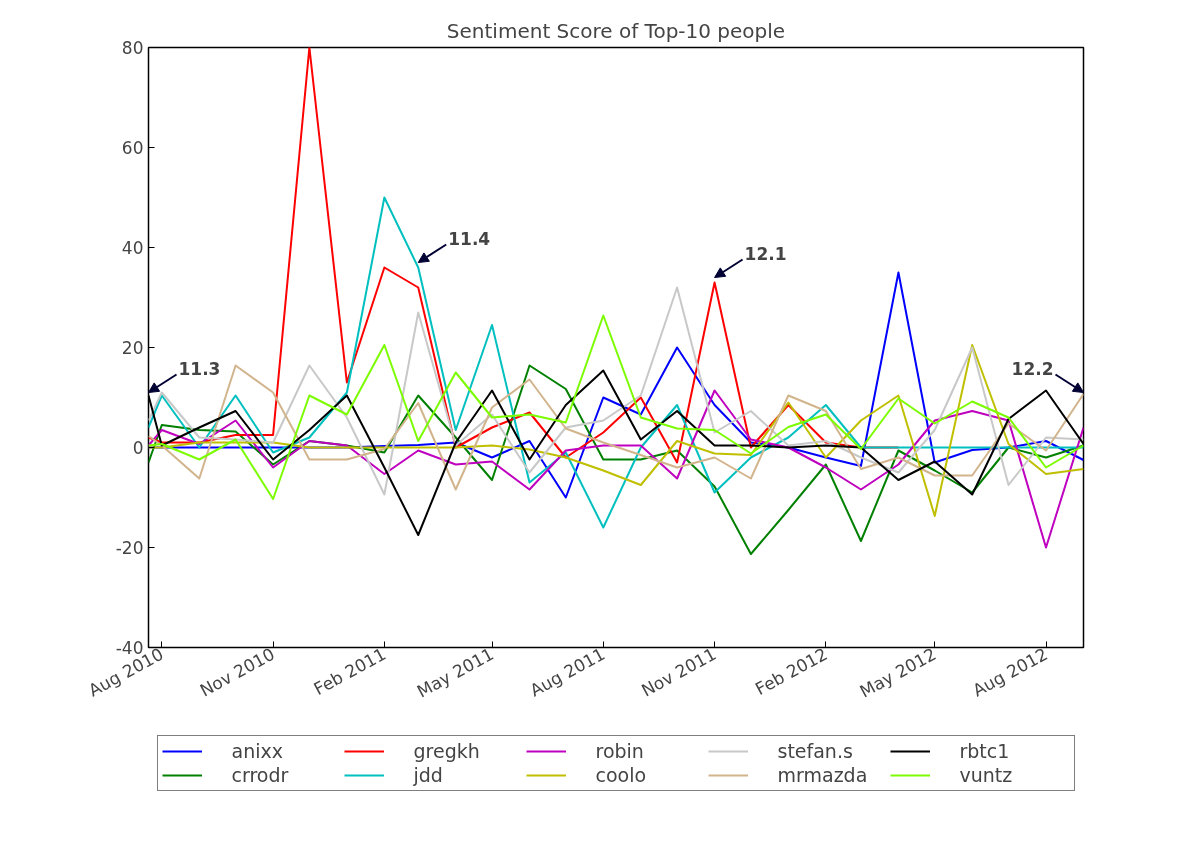 Image resolution: width=1180 pixels, height=857 pixels. I want to click on legend-label: anixx, so click(257, 751).